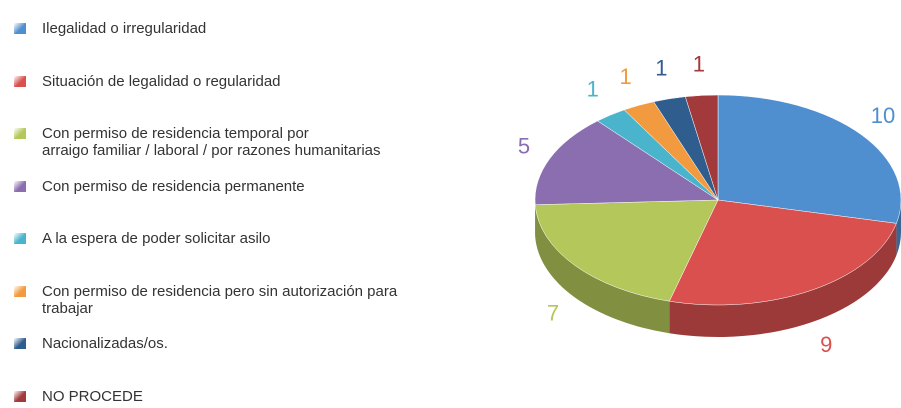  I want to click on legend-label: Ilegalidad o irregularidad, so click(124, 28).